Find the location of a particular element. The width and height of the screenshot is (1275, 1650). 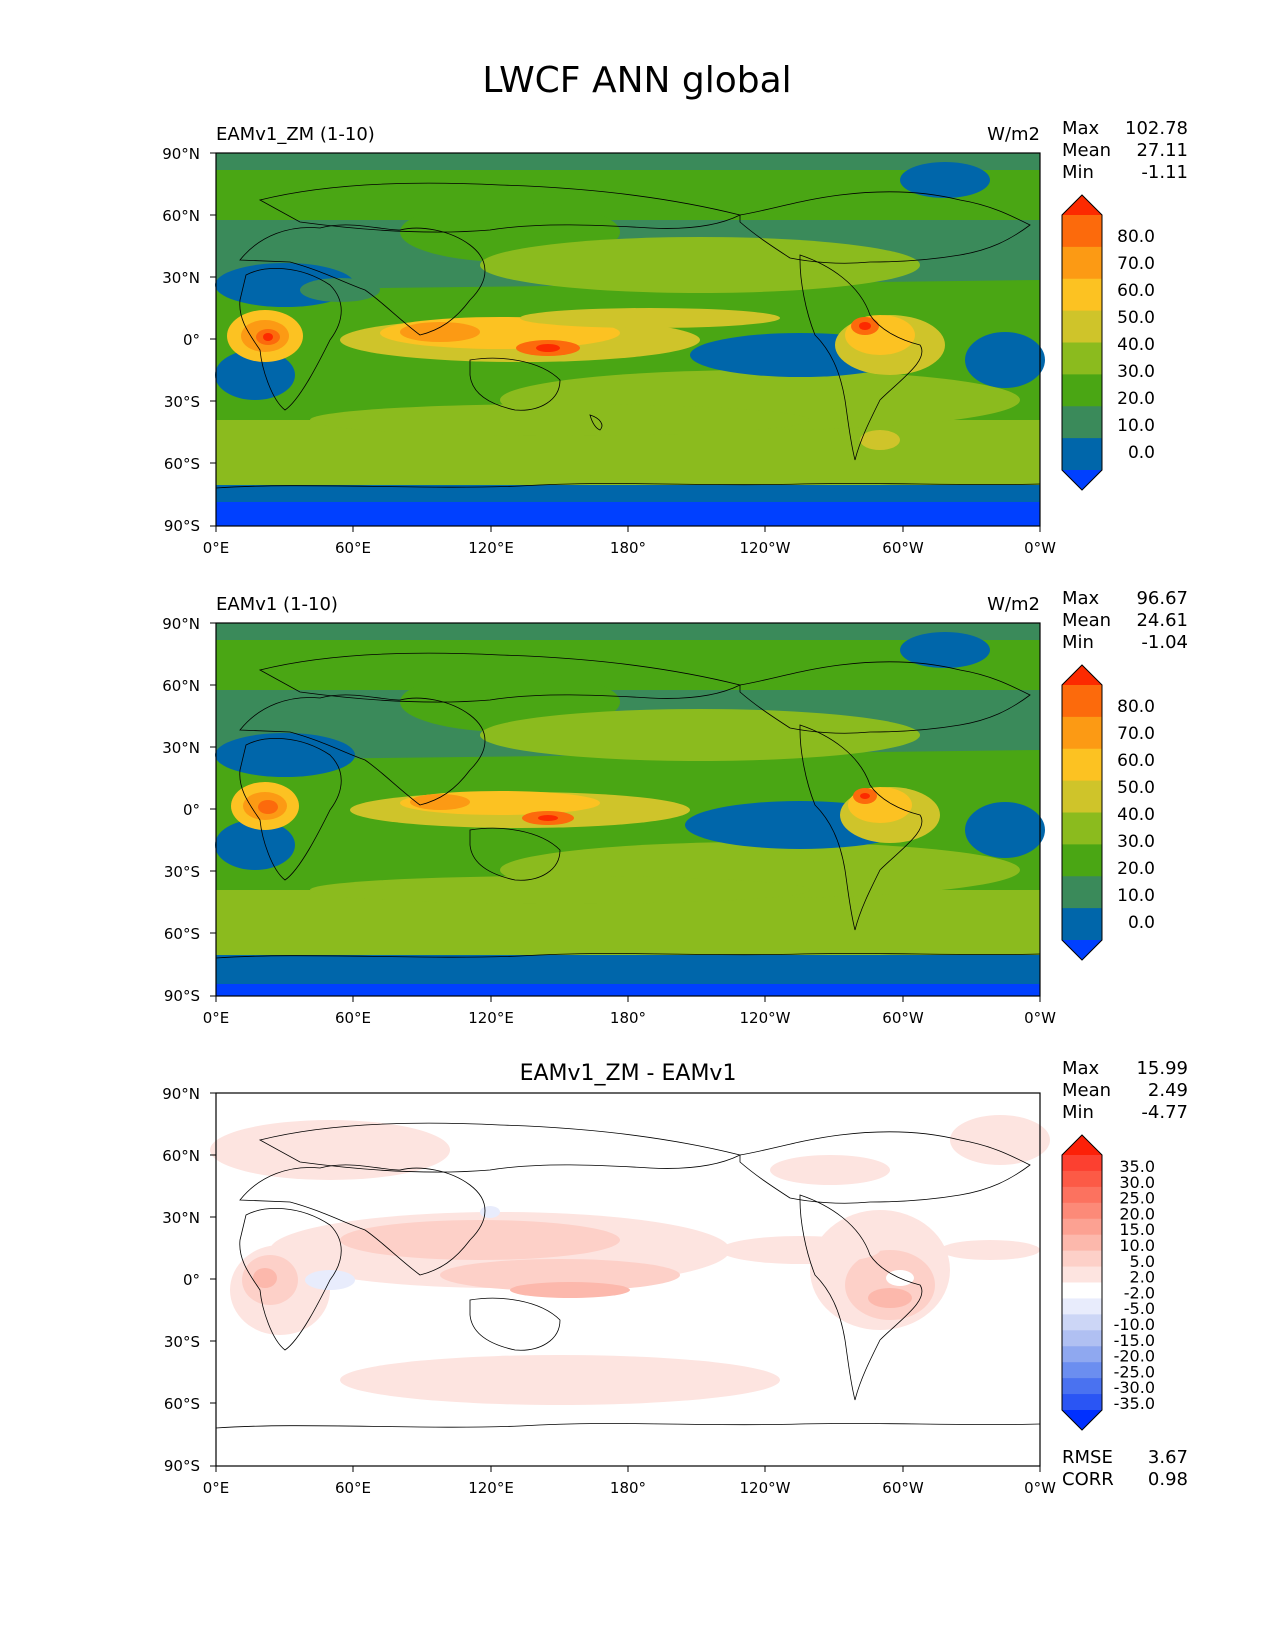

stat-mean-label: Mean is located at coordinates (1086, 150).